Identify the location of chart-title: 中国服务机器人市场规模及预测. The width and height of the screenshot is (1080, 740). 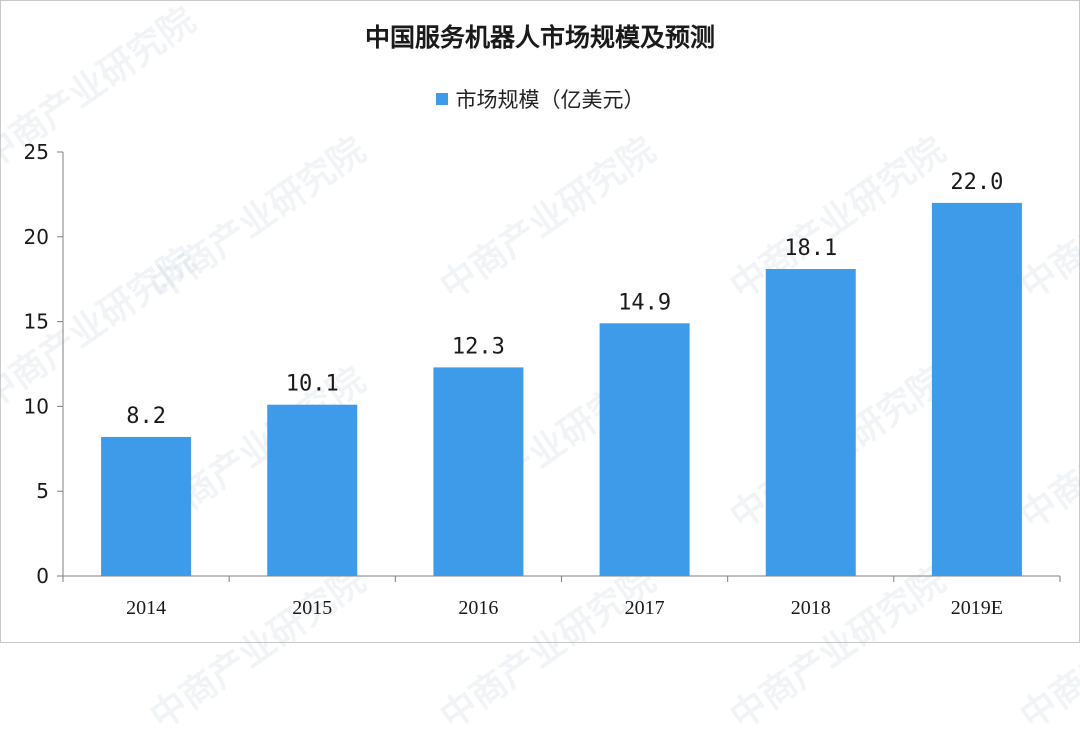
(539, 37).